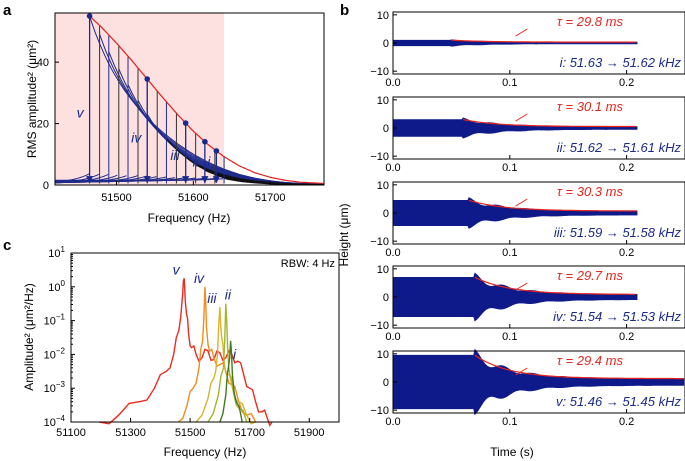 This screenshot has width=685, height=461. What do you see at coordinates (81, 112) in the screenshot?
I see `panel-a-marker-label-v: v` at bounding box center [81, 112].